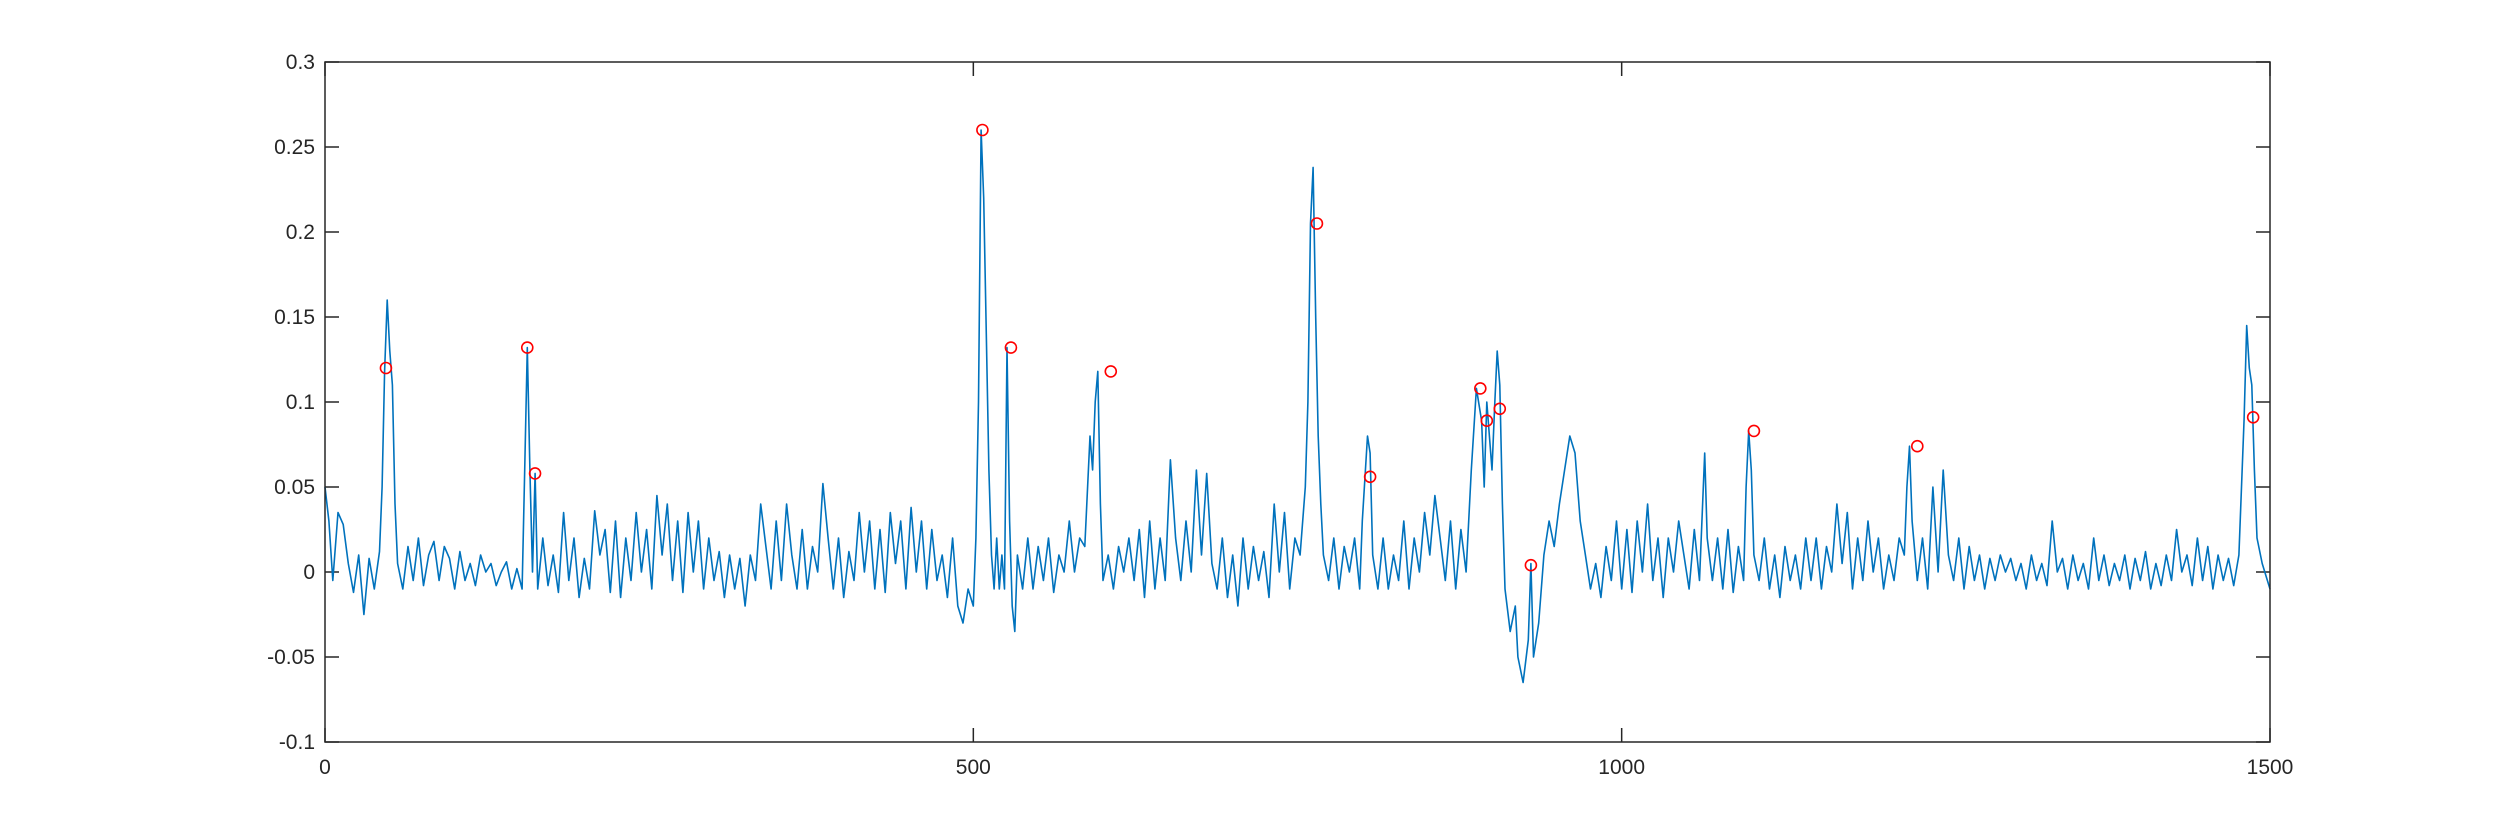  I want to click on y-tick-label: 0, so click(309, 572).